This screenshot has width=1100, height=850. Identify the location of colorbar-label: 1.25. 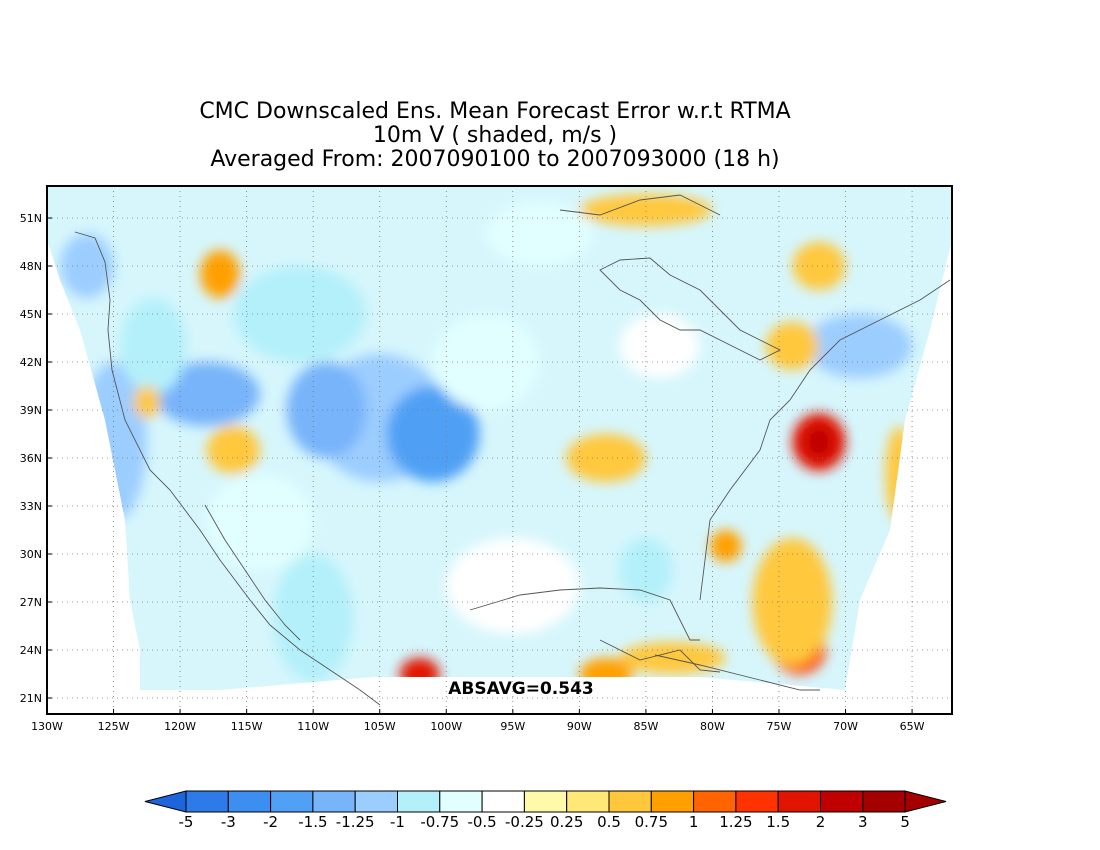
(735, 822).